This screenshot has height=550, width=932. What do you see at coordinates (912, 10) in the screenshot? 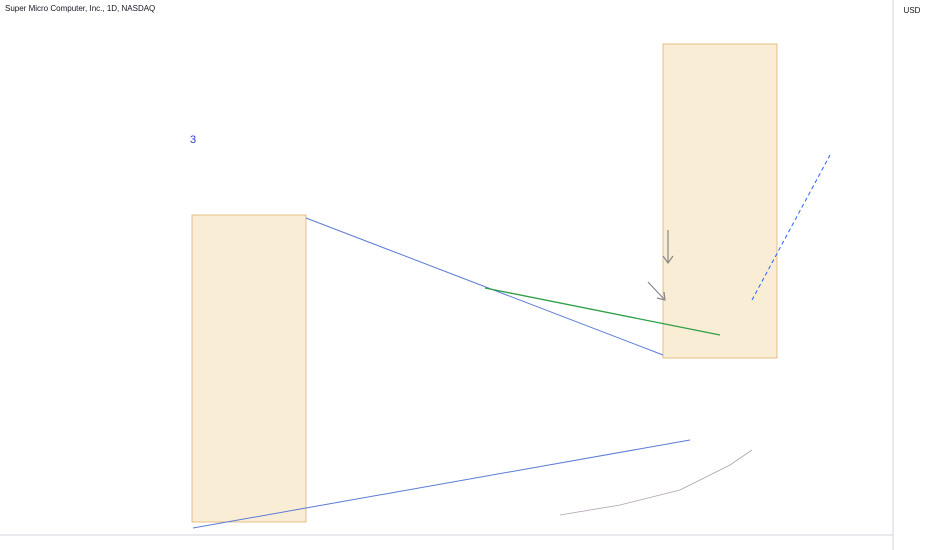
I see `currency: USD` at bounding box center [912, 10].